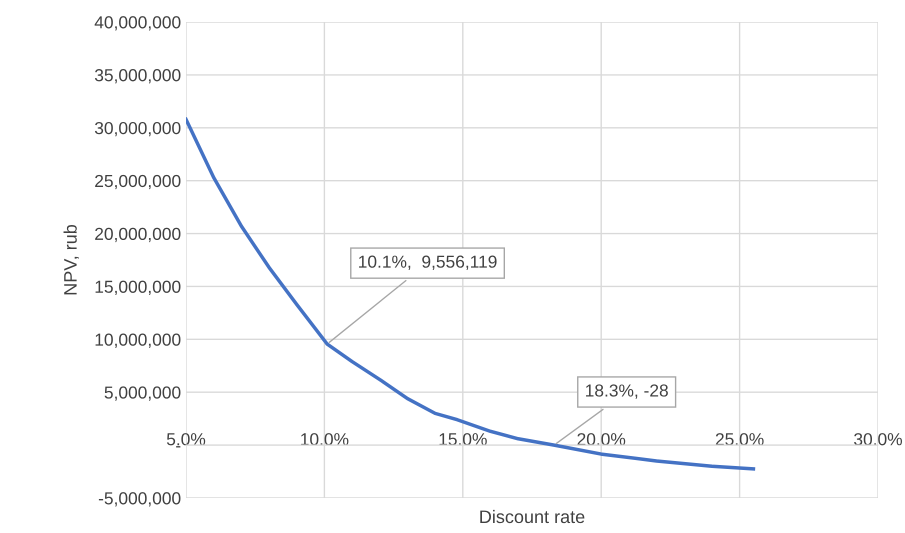 Image resolution: width=905 pixels, height=533 pixels. What do you see at coordinates (137, 76) in the screenshot?
I see `y-tick-label: 35,000,000` at bounding box center [137, 76].